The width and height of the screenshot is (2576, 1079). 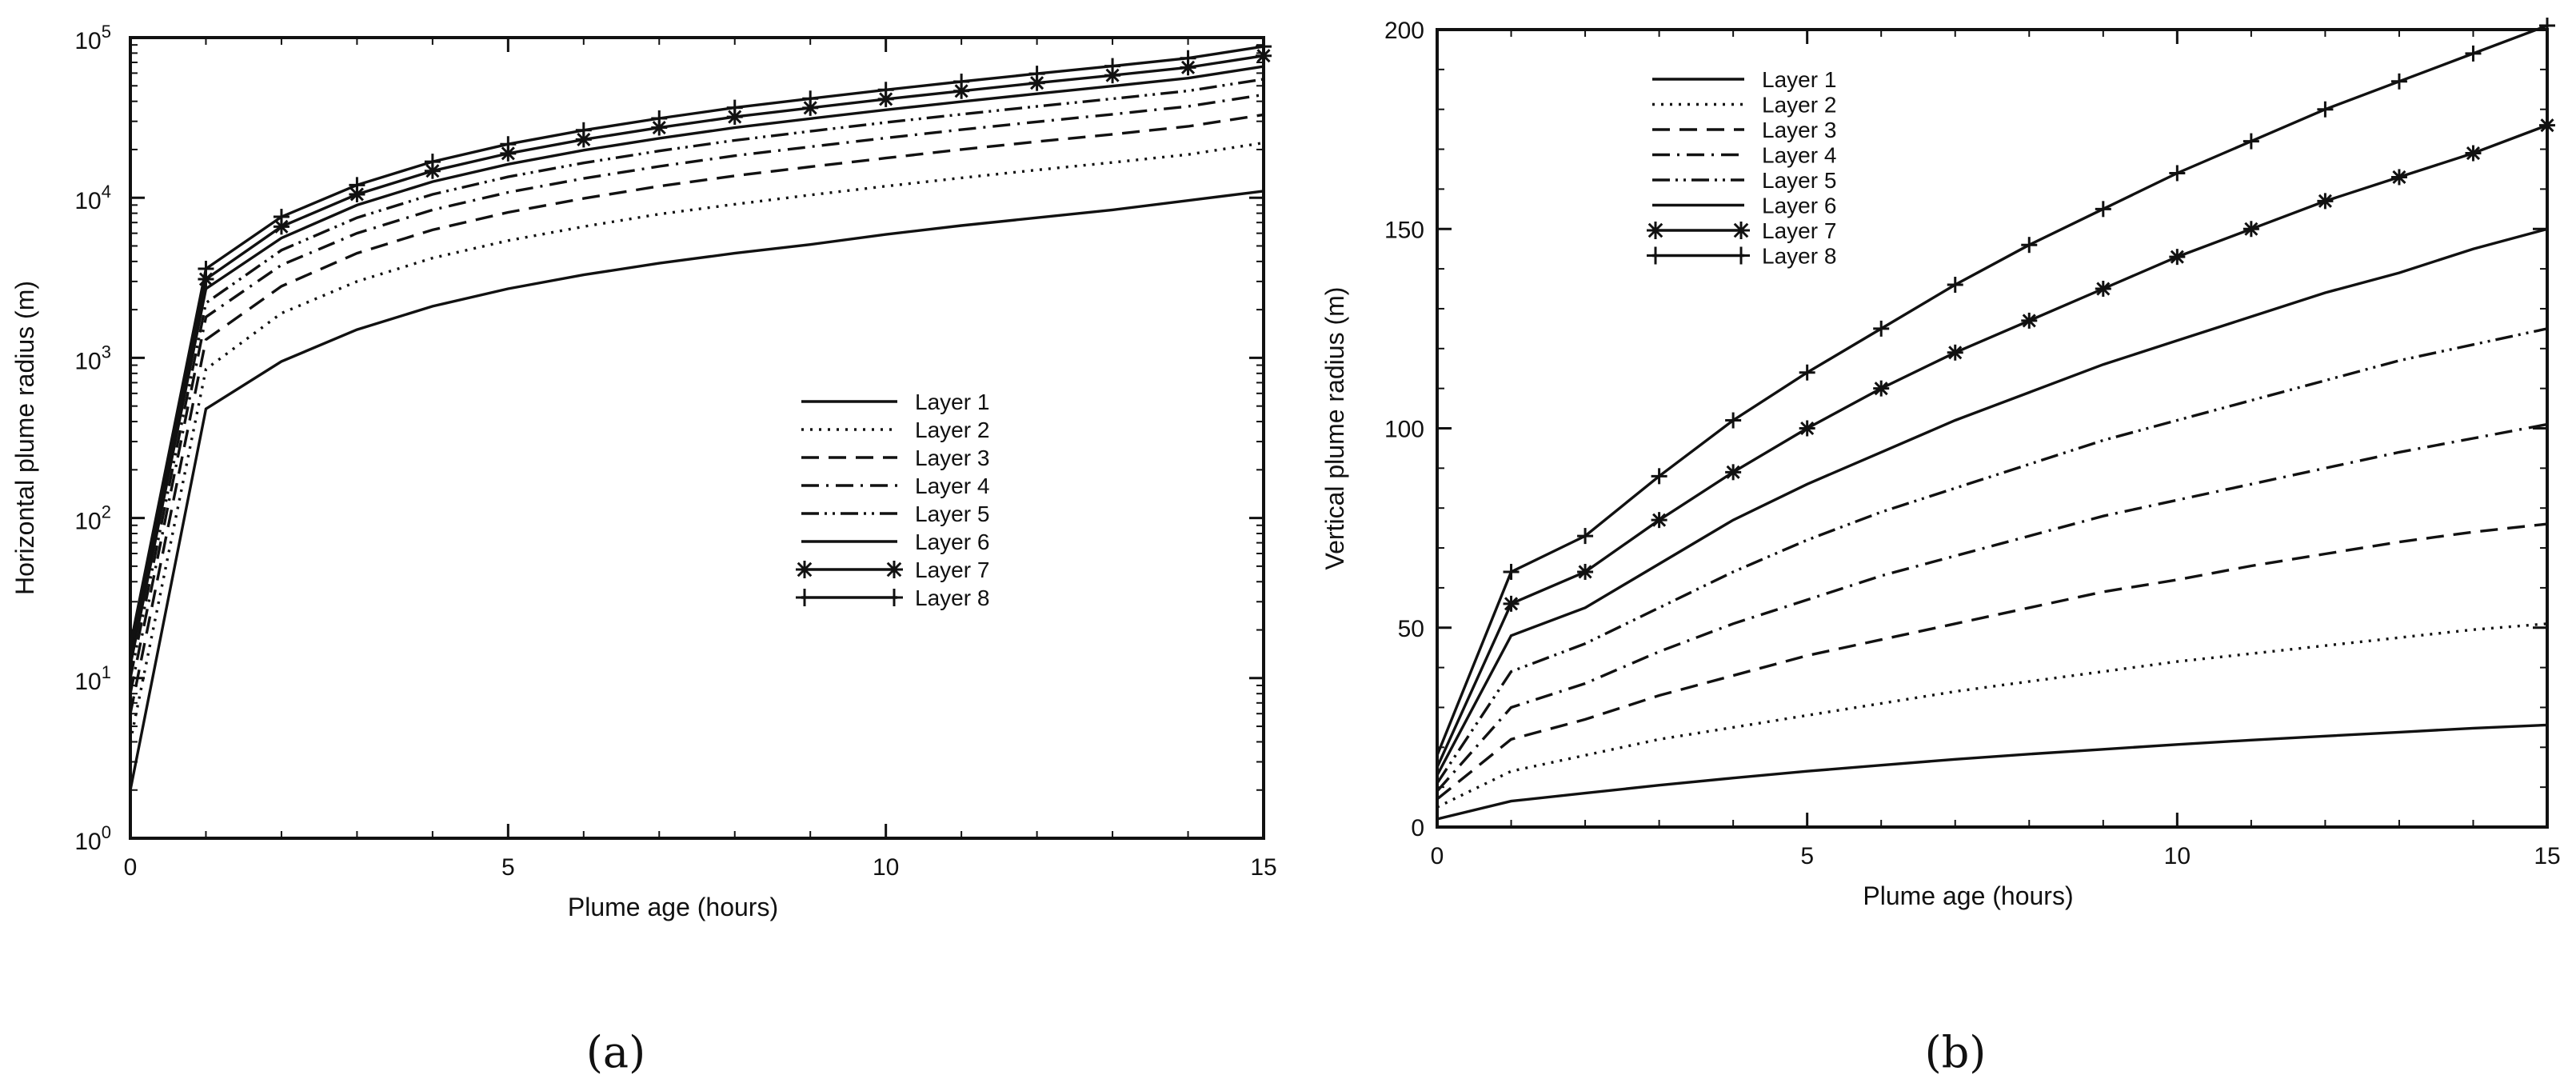 What do you see at coordinates (1417, 828) in the screenshot?
I see `y-tick-label: 0` at bounding box center [1417, 828].